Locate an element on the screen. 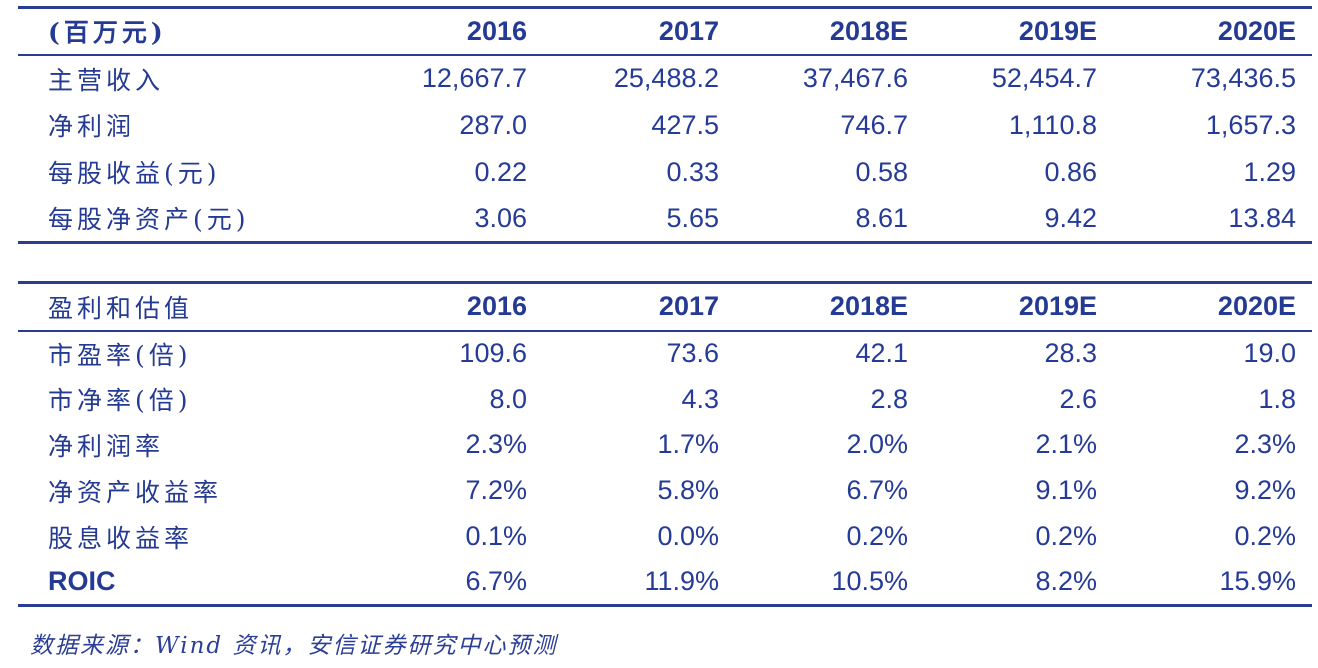 This screenshot has height=668, width=1318. value-cell: 2.0% is located at coordinates (877, 444).